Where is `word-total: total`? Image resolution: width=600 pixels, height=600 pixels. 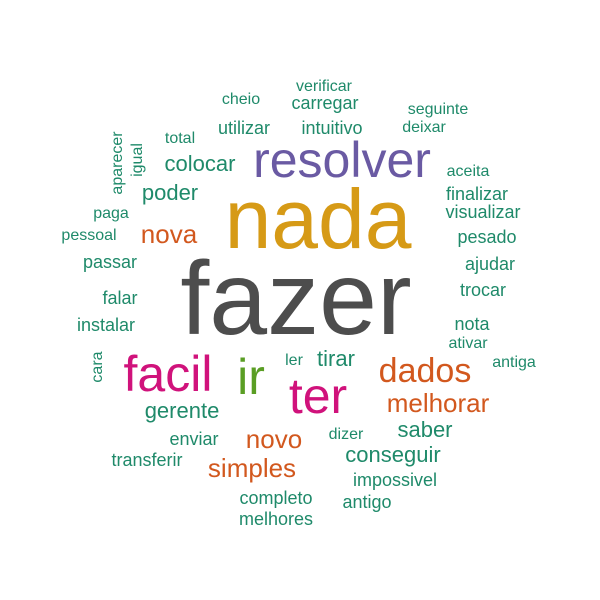
word-total: total is located at coordinates (180, 138).